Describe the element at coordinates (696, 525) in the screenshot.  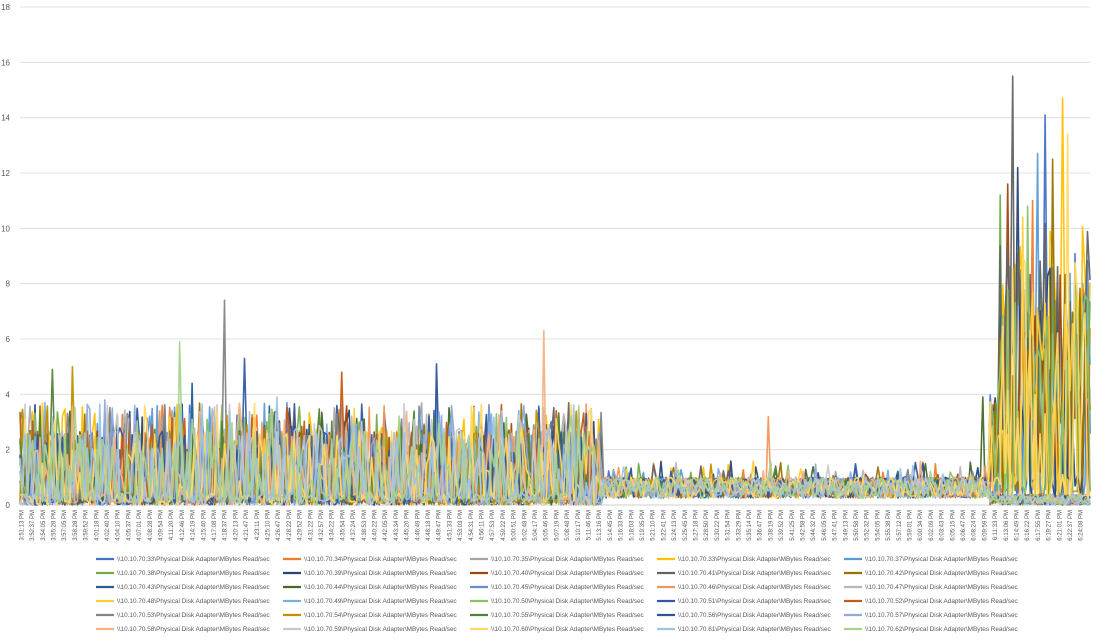
I see `x-tick-label: 5:27:18 PM` at that location.